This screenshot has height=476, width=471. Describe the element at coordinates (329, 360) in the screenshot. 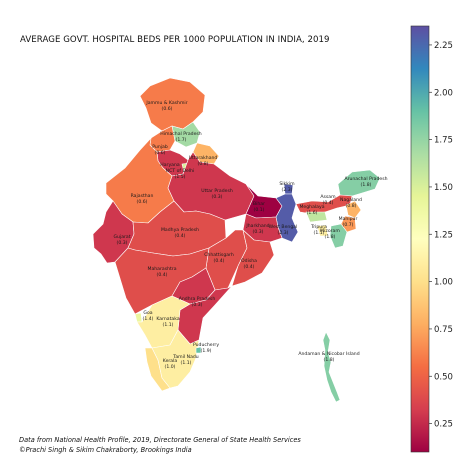

I see `state-value-an: (1.8)` at that location.